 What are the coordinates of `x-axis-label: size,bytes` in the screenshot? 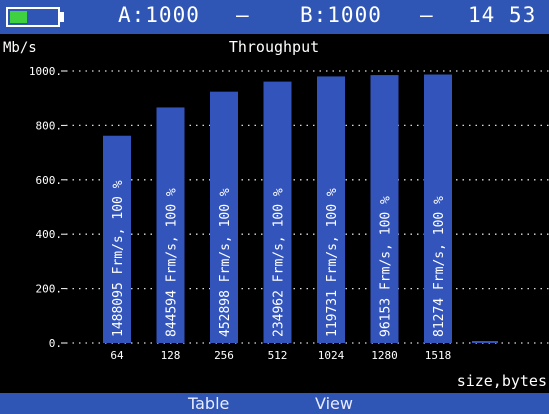 It's located at (502, 381).